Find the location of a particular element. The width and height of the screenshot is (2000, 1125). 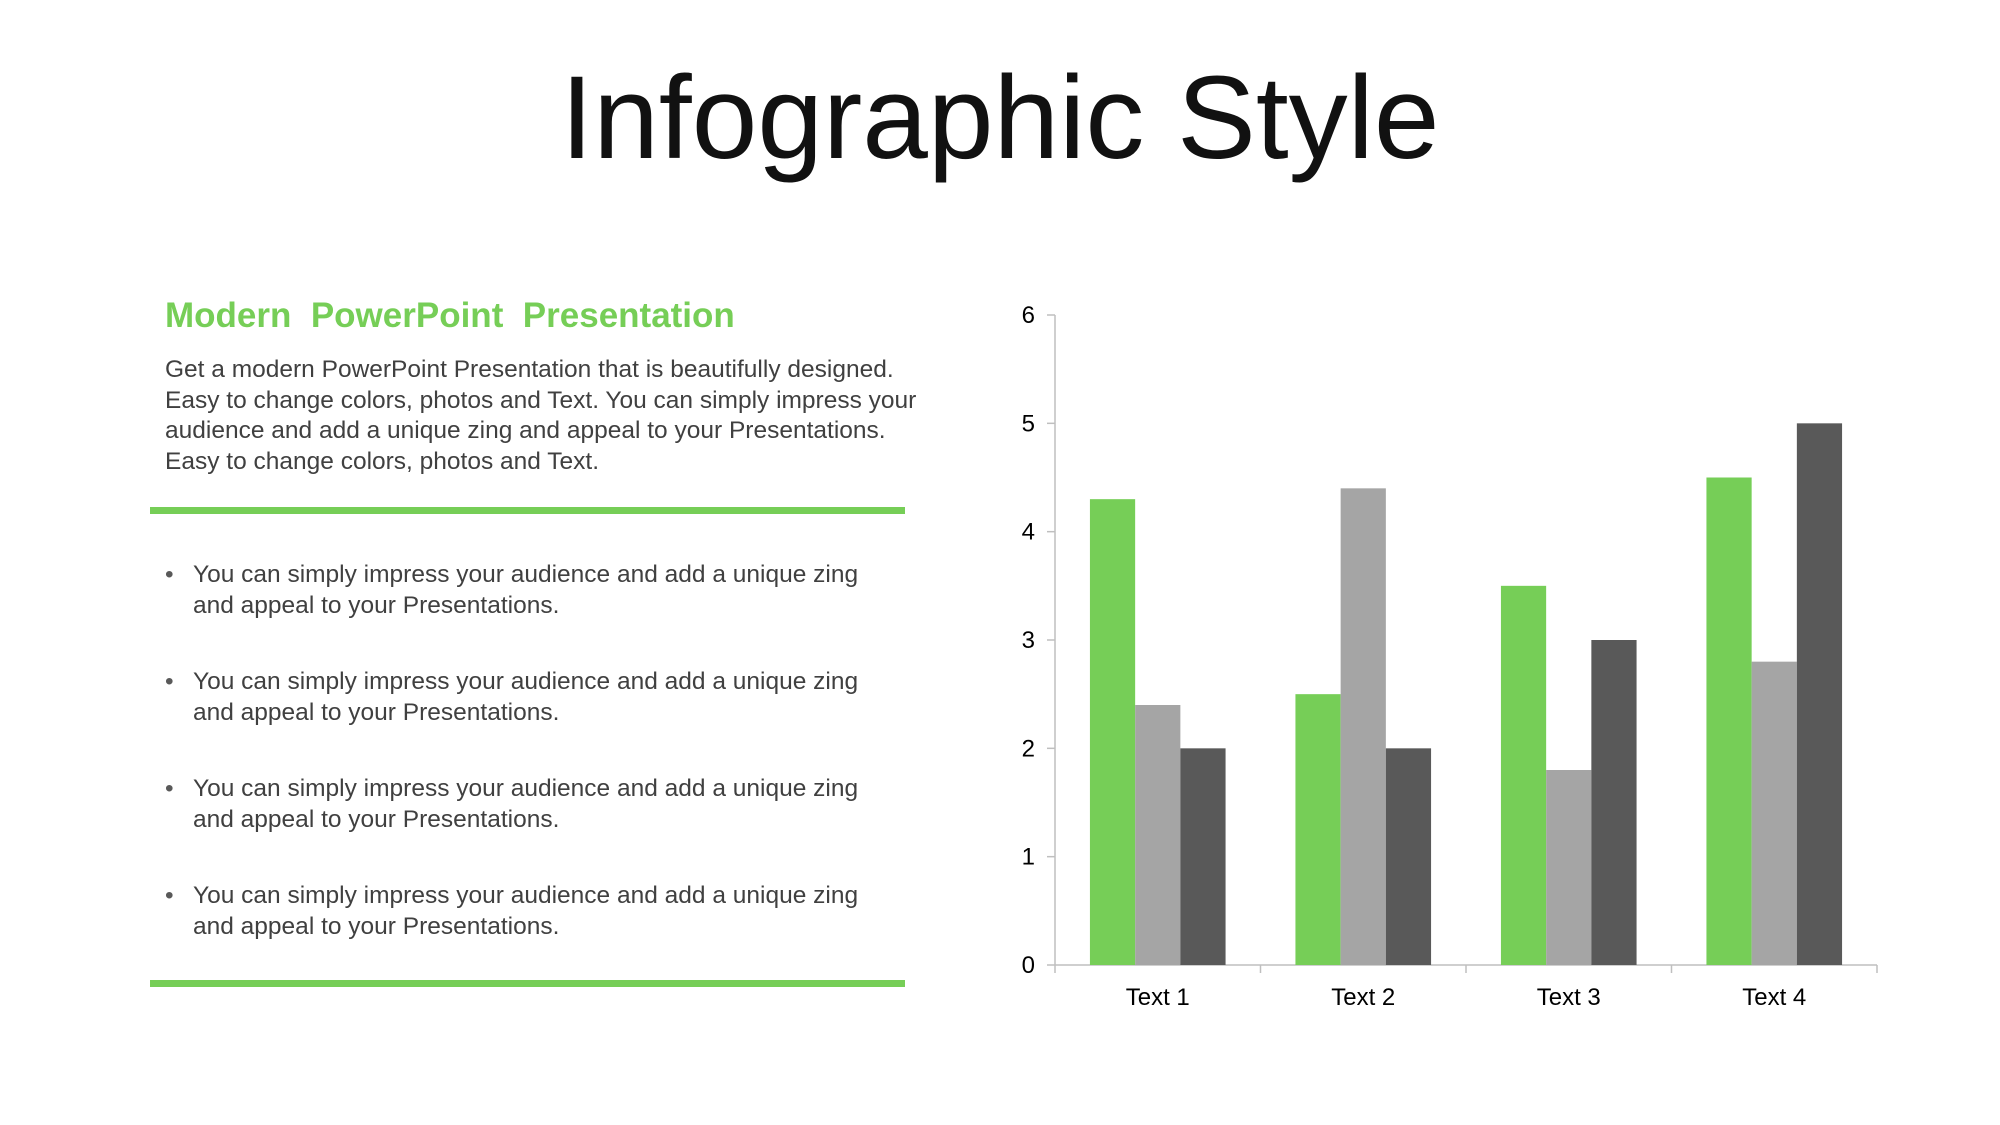

y-tick-label: 0 is located at coordinates (1028, 965).